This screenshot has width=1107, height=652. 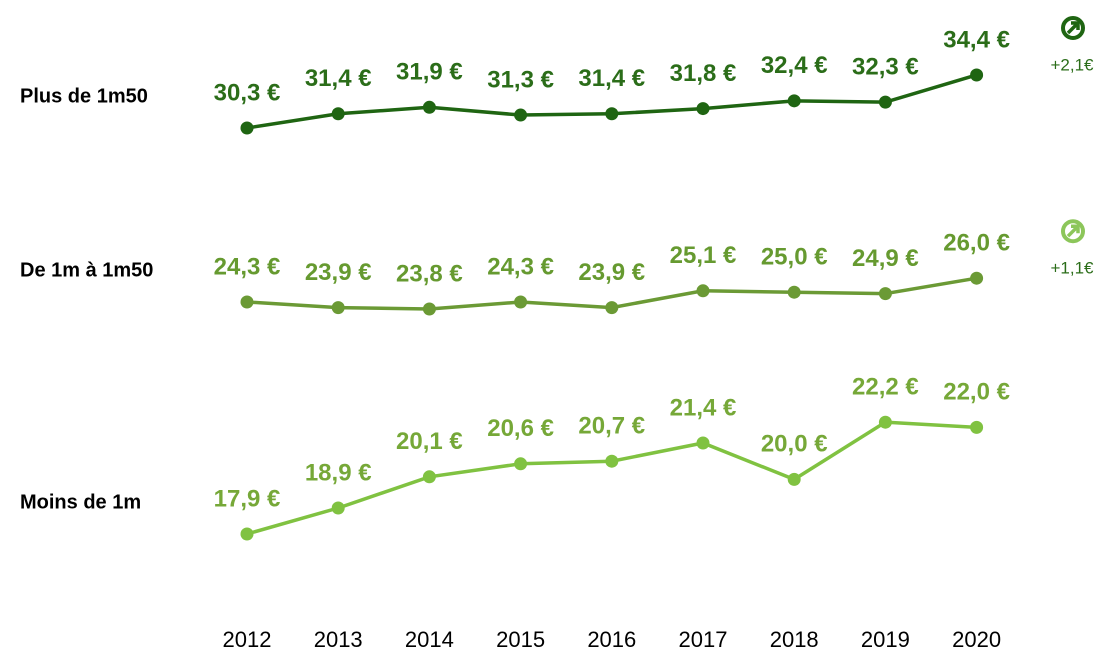 I want to click on data-label: 22,2 €, so click(x=885, y=387).